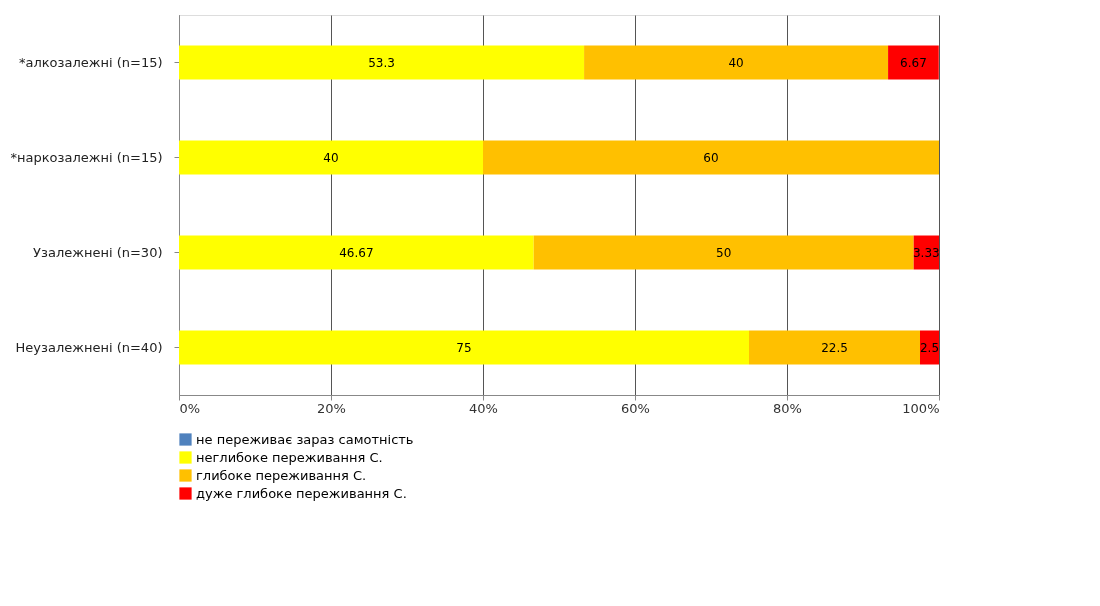  I want to click on legend-label: глибоке переживання С., so click(281, 475).